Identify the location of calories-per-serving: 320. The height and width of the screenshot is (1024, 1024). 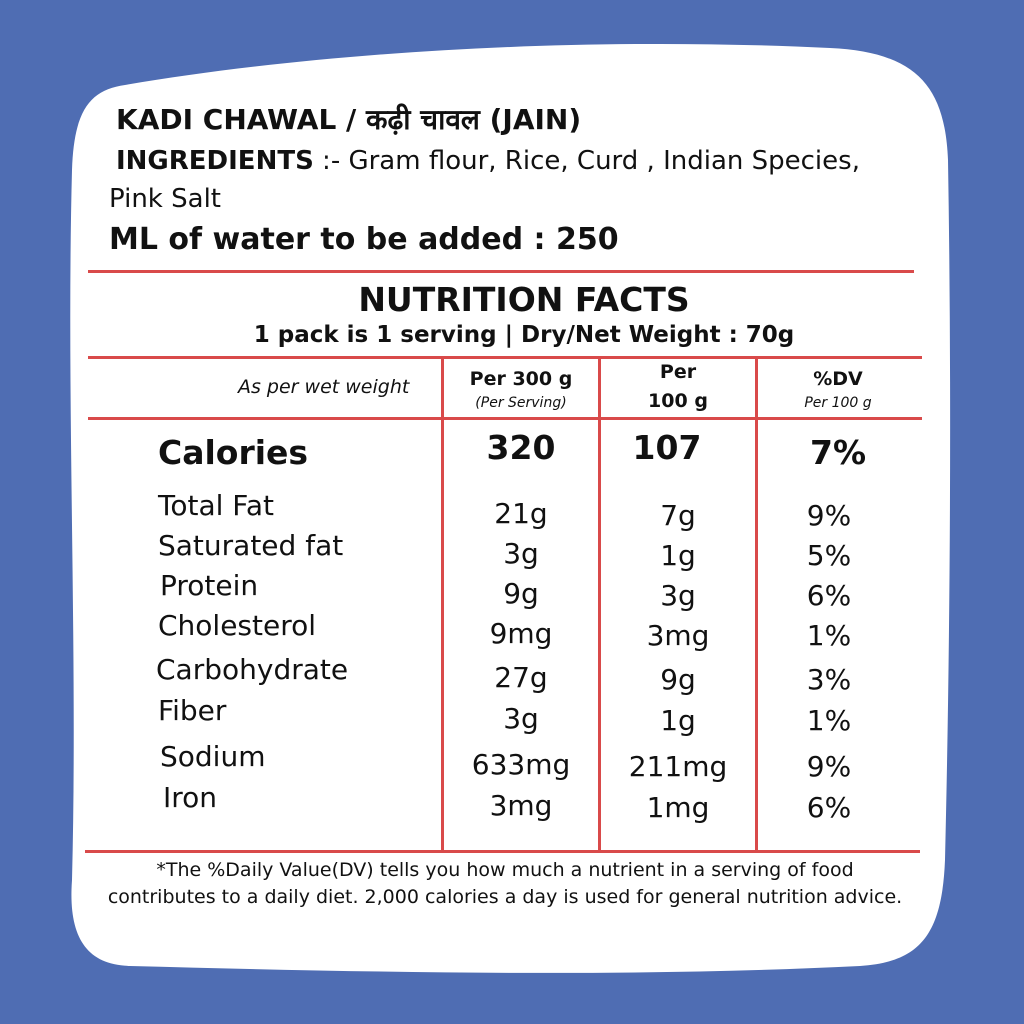
(521, 447).